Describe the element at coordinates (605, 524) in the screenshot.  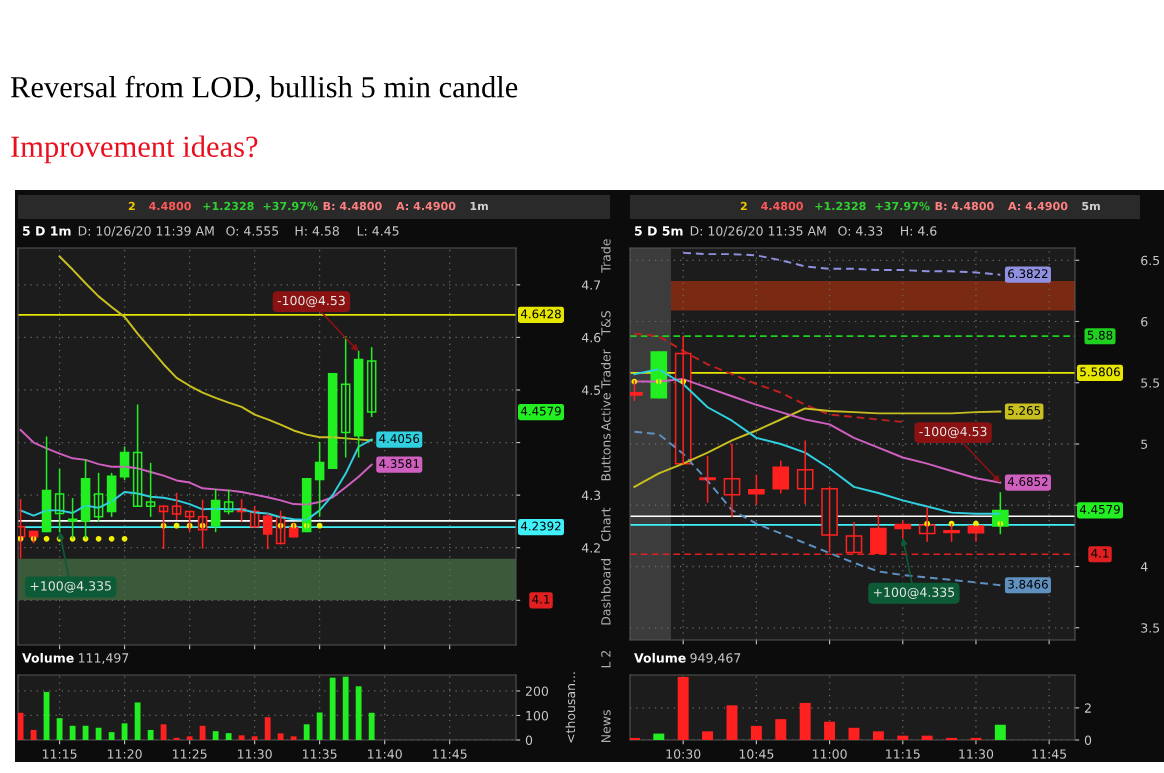
I see `text: Chart` at that location.